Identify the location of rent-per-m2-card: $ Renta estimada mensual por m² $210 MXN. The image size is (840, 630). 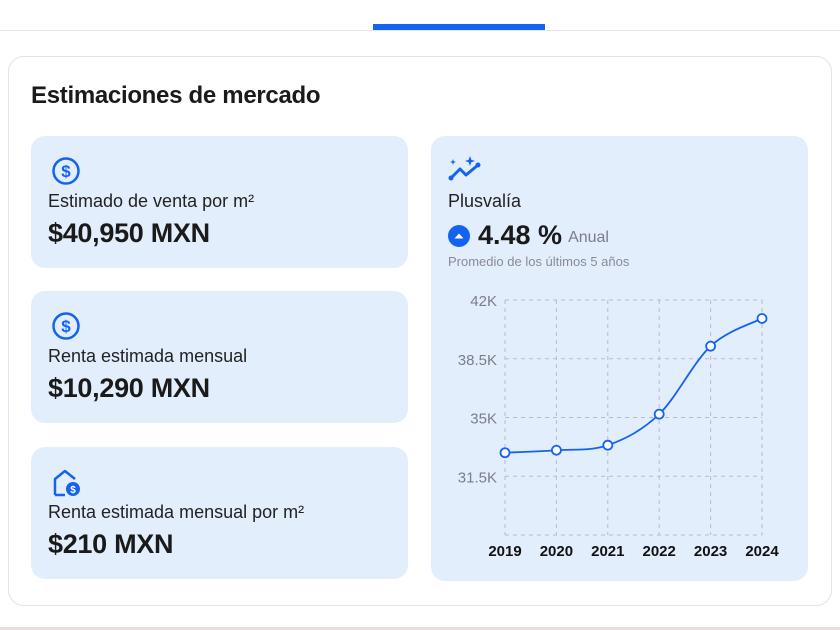
(219, 513).